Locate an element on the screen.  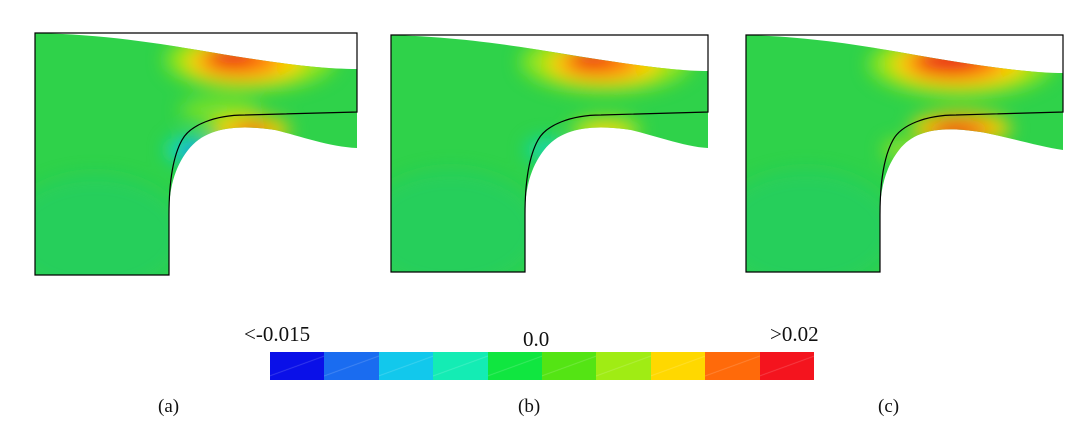
colorbar-mid-label: 0.0 is located at coordinates (536, 339).